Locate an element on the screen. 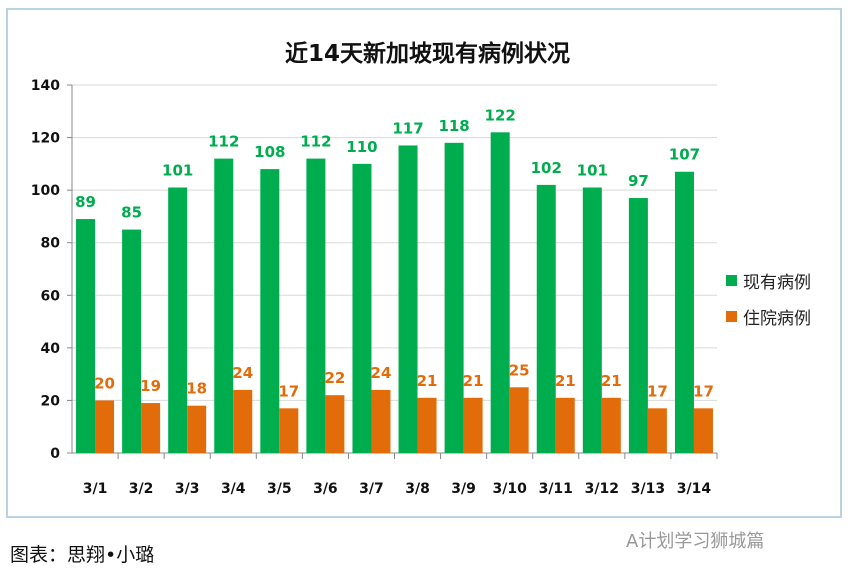 Image resolution: width=855 pixels, height=576 pixels. x-tick-label: 3/4 is located at coordinates (233, 489).